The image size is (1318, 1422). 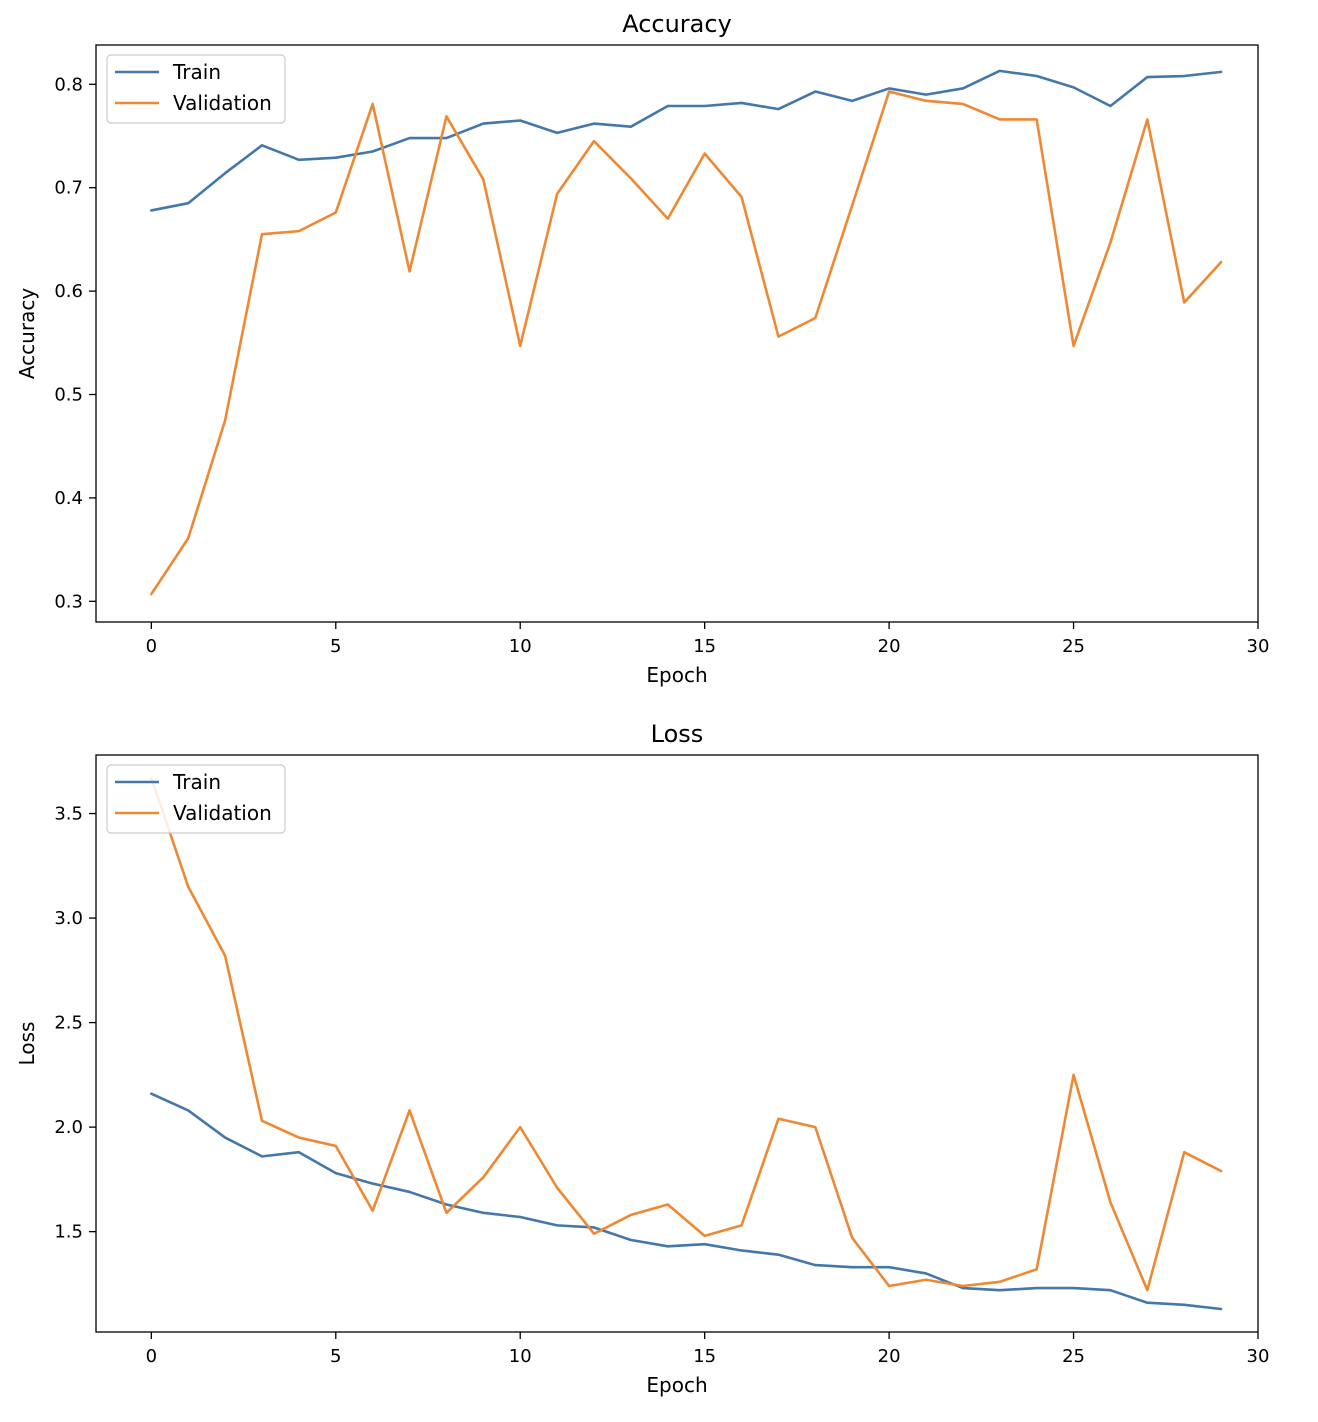 I want to click on y-axis-label: Loss, so click(x=27, y=1044).